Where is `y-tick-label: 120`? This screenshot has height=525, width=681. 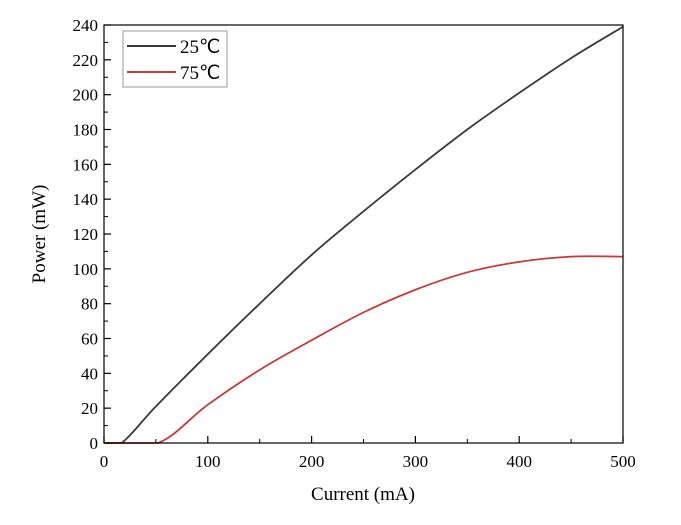 y-tick-label: 120 is located at coordinates (86, 234).